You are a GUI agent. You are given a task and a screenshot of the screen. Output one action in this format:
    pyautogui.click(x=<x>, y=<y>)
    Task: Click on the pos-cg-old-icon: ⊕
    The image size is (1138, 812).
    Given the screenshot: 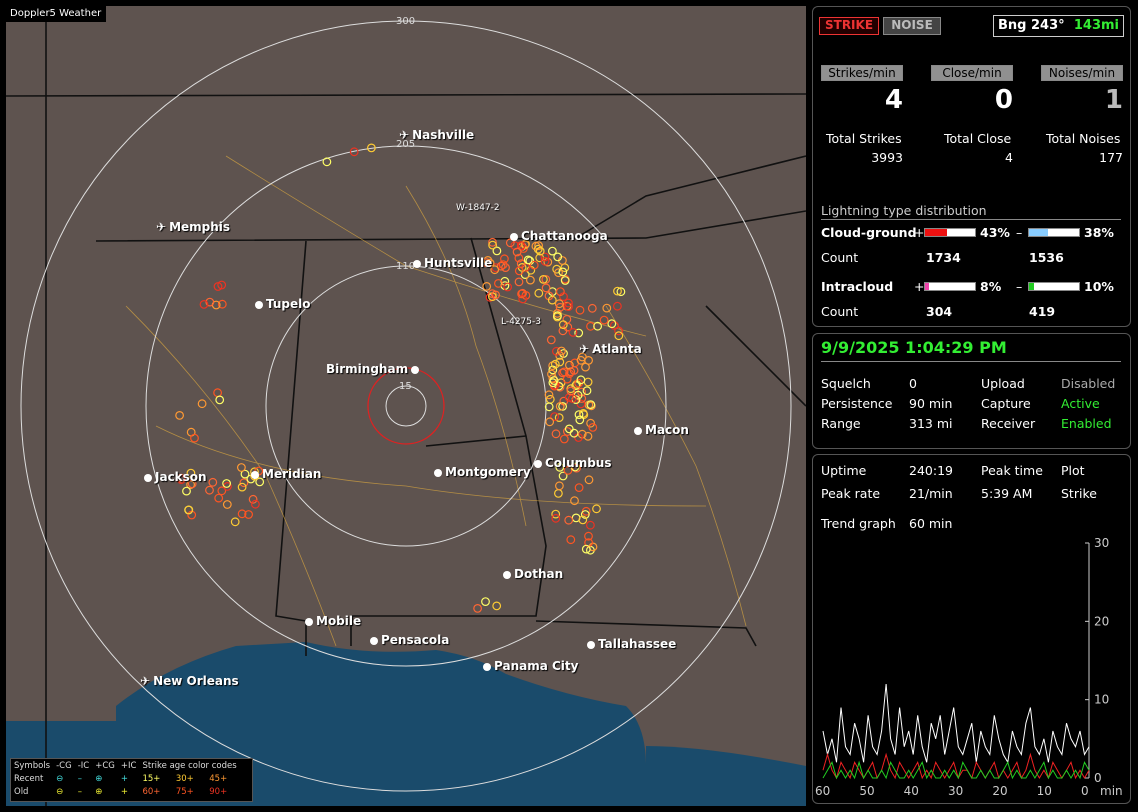 What is the action you would take?
    pyautogui.click(x=99, y=791)
    